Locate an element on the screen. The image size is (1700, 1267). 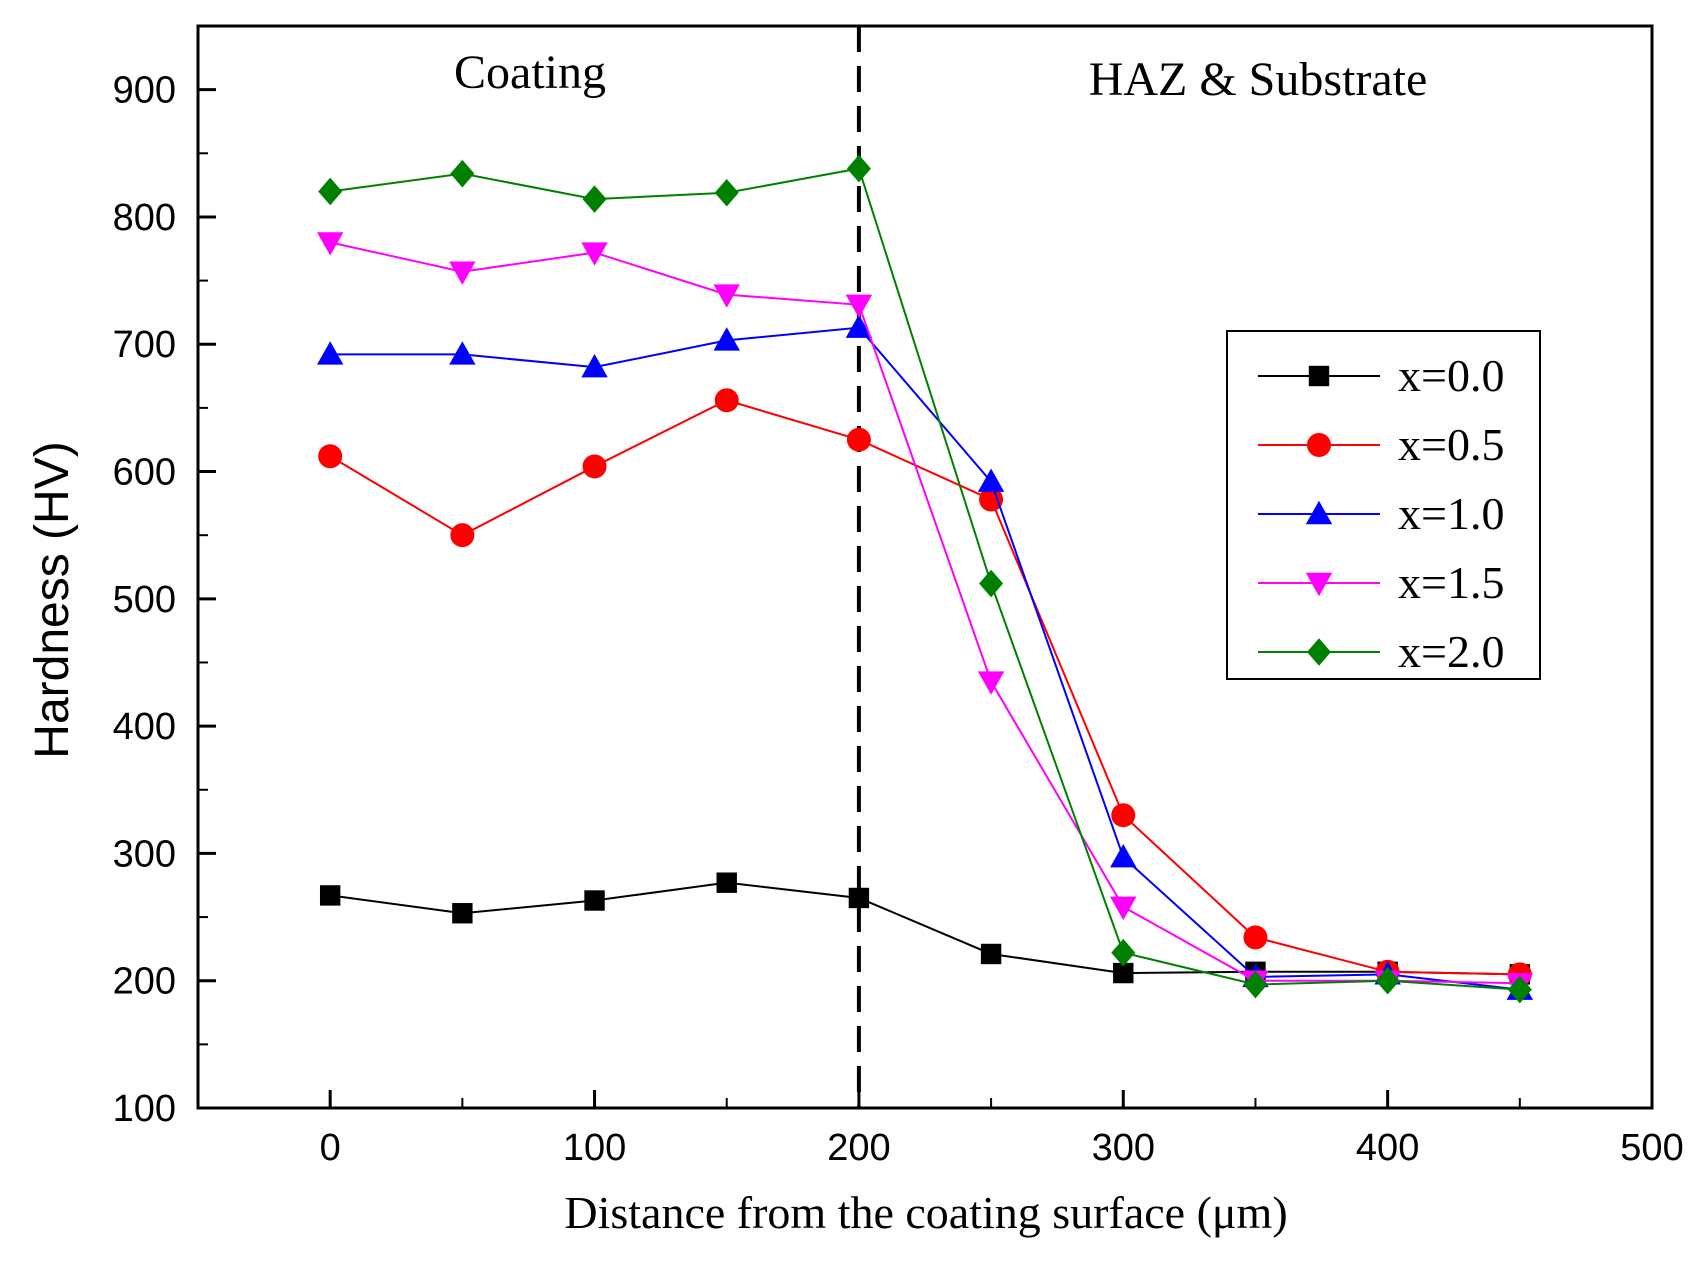
legend-label: x=1.5 is located at coordinates (1451, 582).